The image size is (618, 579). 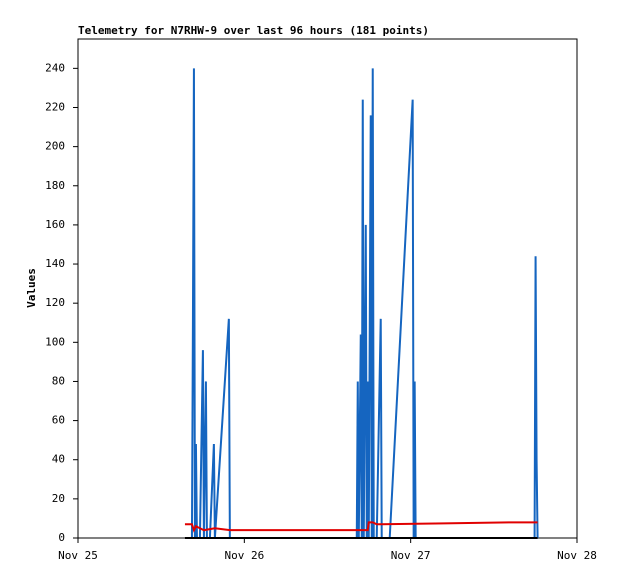 I want to click on y-tick-label: 160, so click(x=55, y=224).